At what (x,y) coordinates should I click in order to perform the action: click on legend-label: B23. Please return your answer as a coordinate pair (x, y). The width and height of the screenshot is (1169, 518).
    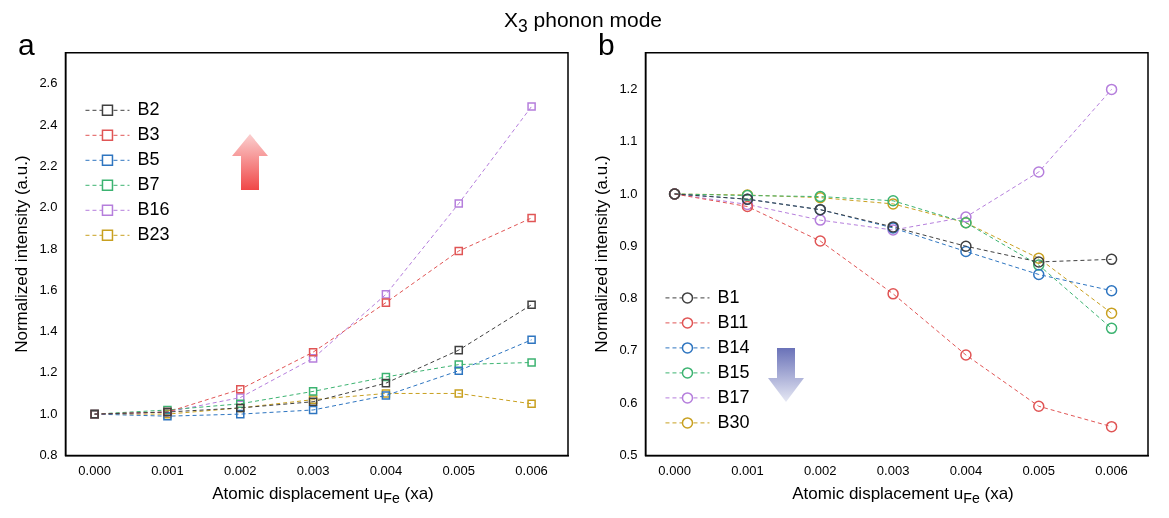
    Looking at the image, I should click on (153, 234).